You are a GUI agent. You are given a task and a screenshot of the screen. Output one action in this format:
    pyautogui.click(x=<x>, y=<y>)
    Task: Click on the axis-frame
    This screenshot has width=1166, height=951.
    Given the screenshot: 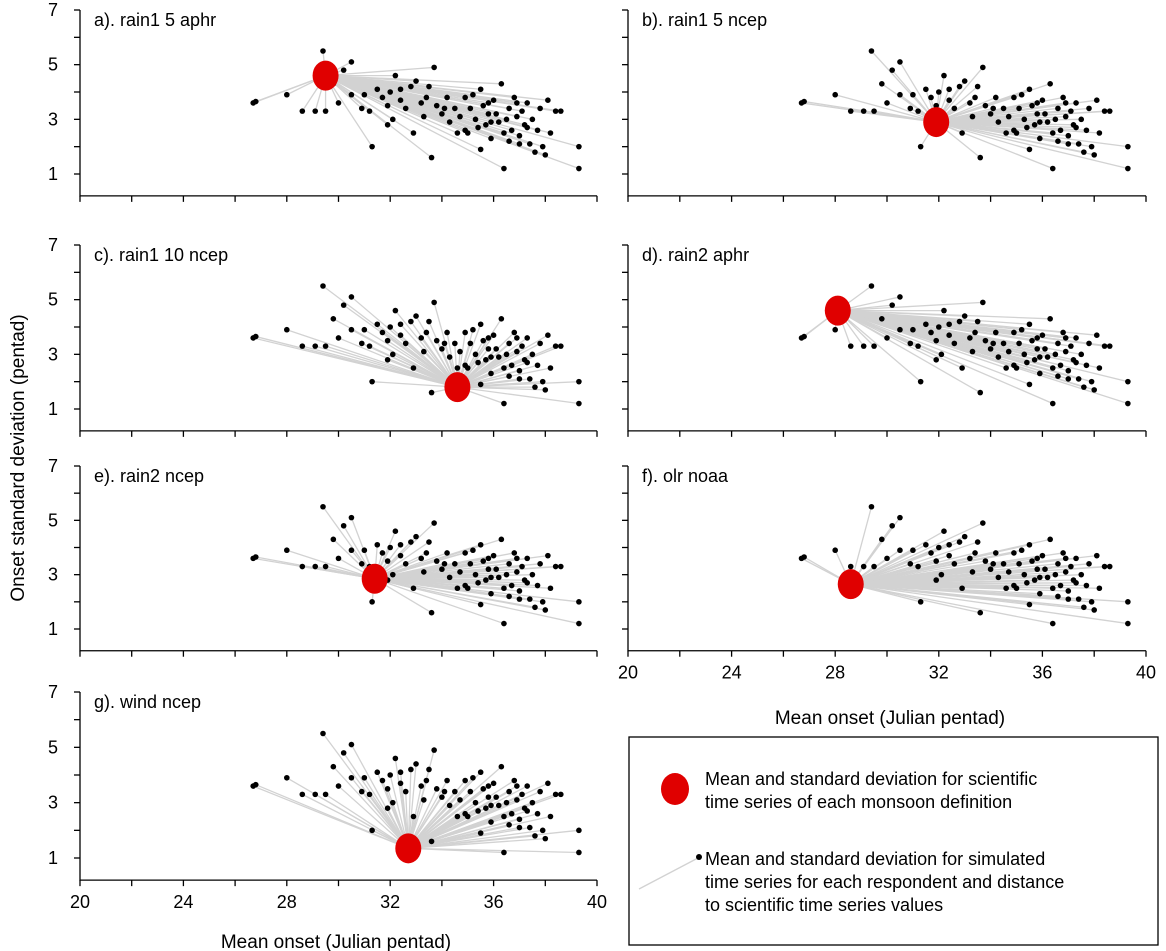 What is the action you would take?
    pyautogui.click(x=338, y=786)
    